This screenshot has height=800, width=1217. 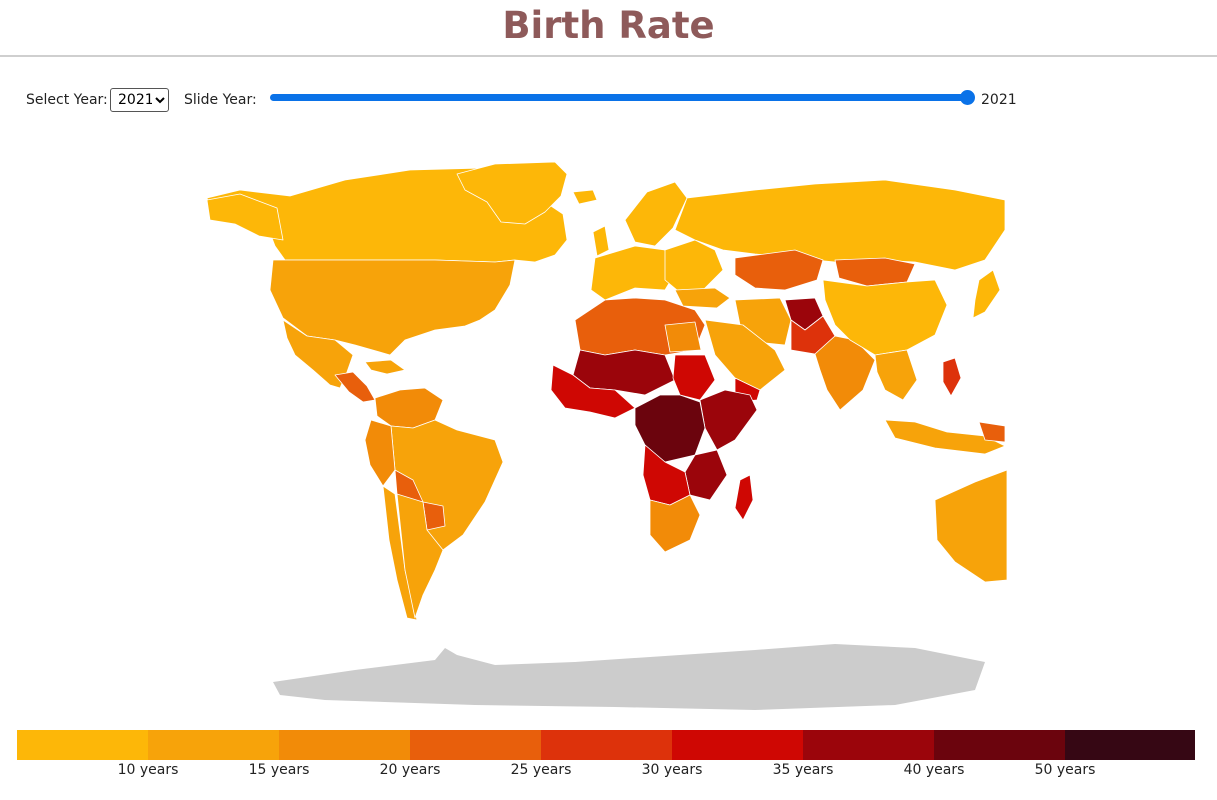 What do you see at coordinates (744, 497) in the screenshot?
I see `region-madagascar` at bounding box center [744, 497].